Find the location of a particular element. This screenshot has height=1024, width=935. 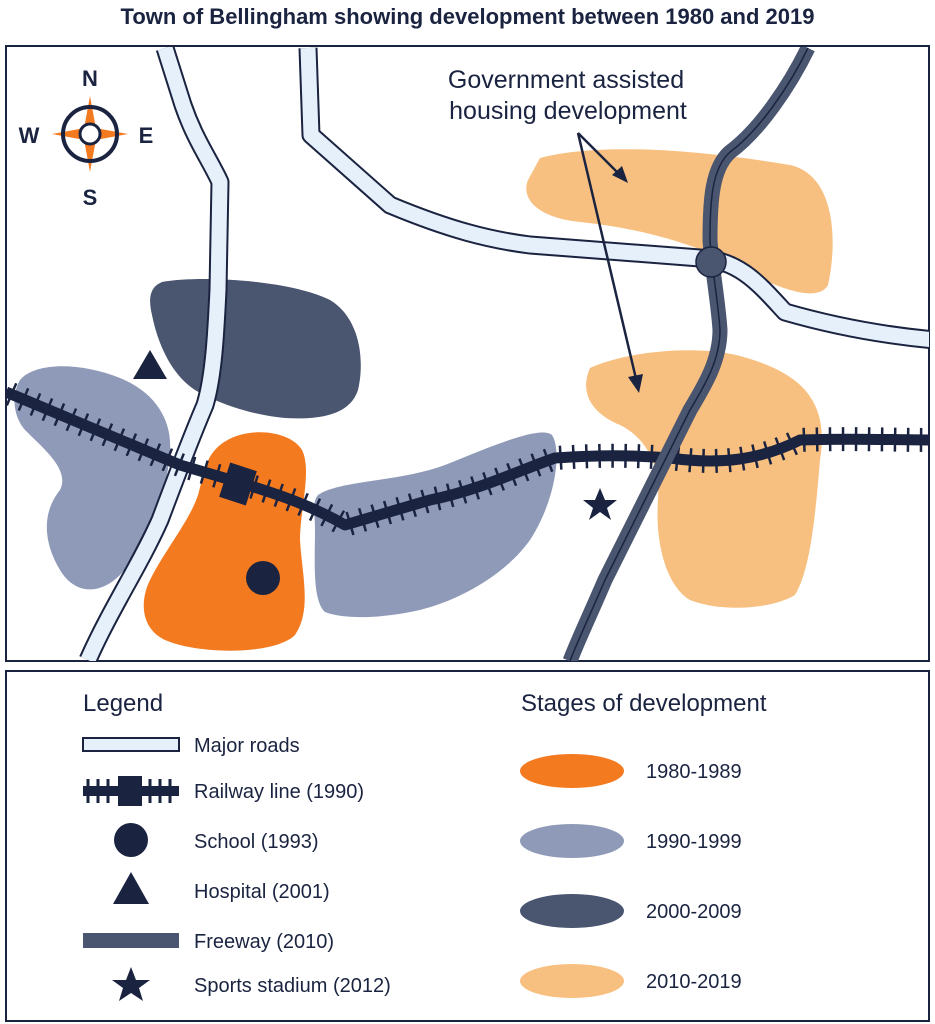

annotation-line-1: Government assisted is located at coordinates (566, 80).